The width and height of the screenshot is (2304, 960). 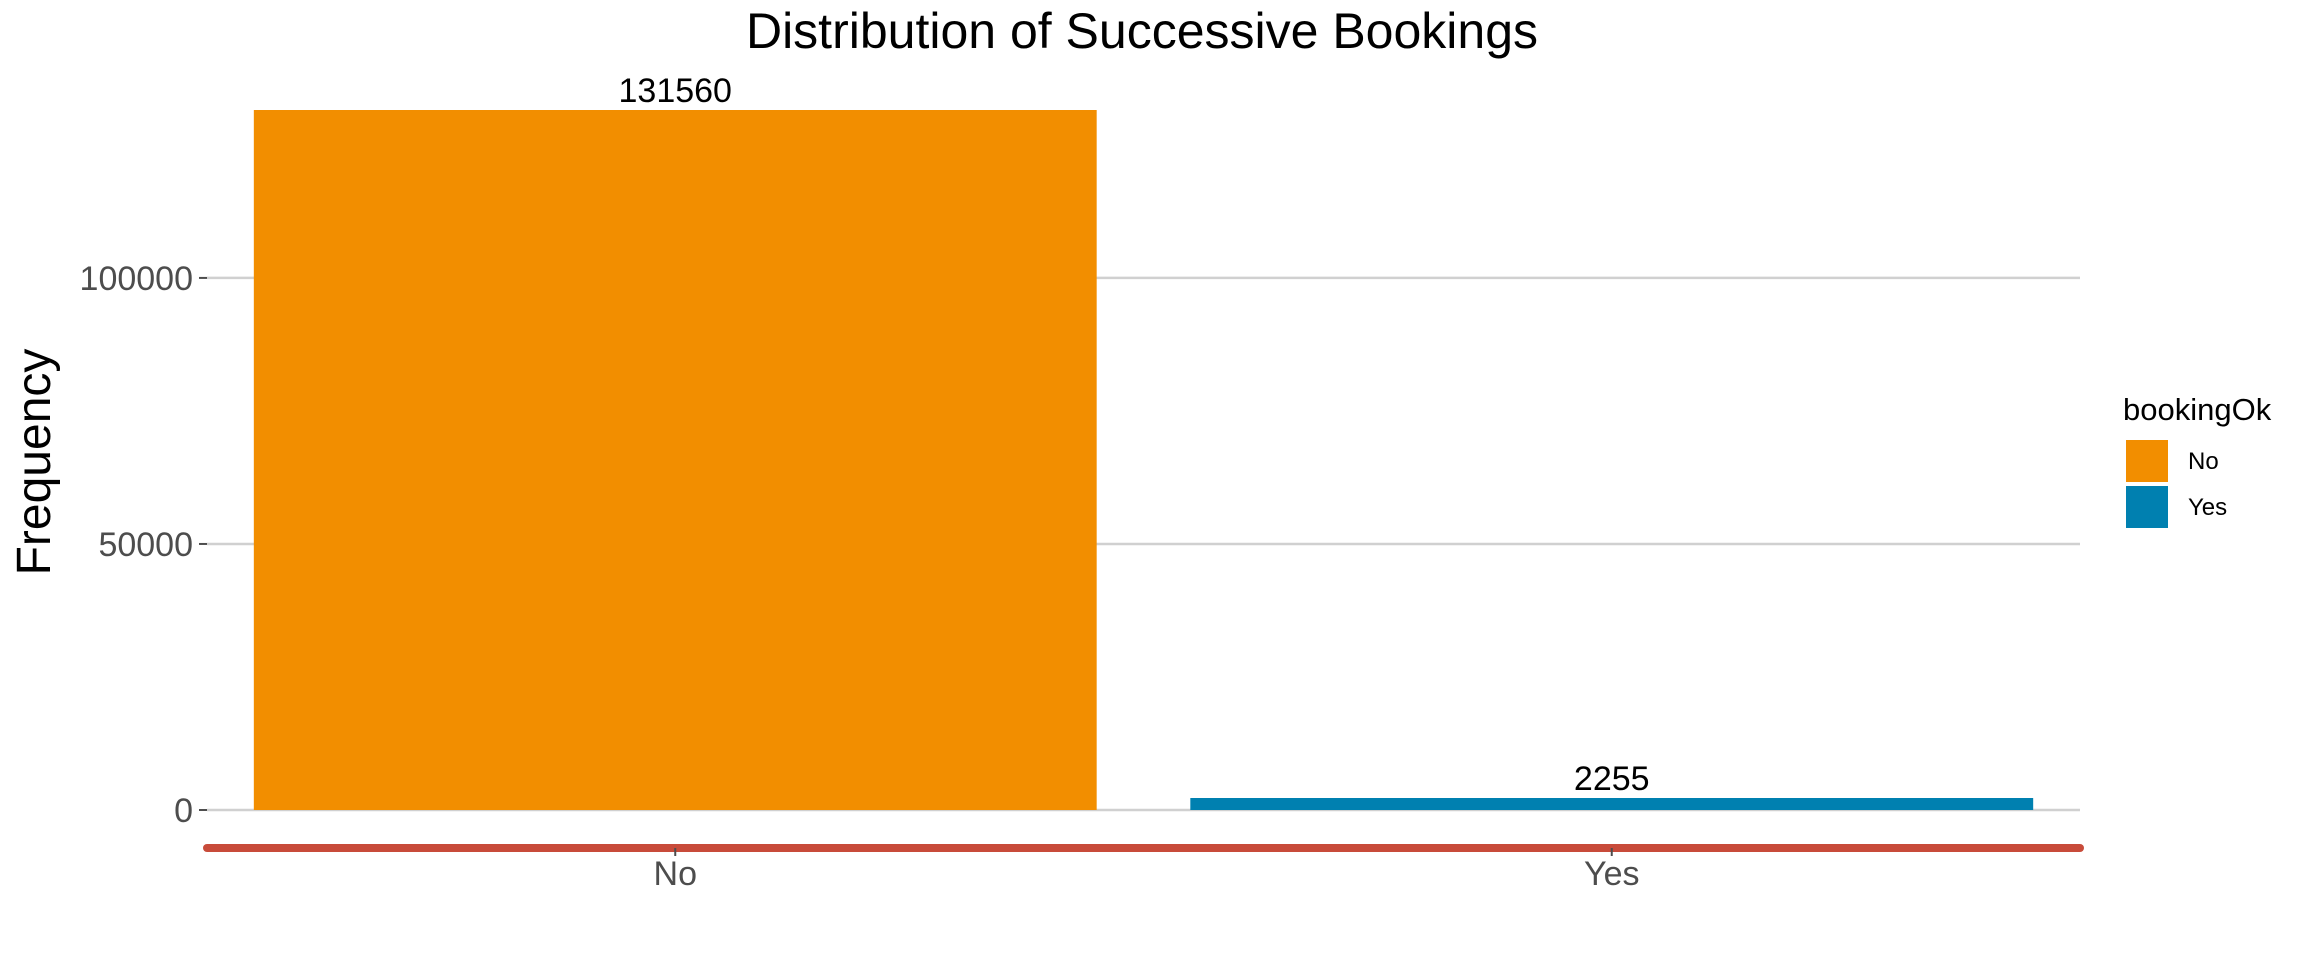 What do you see at coordinates (1142, 31) in the screenshot?
I see `chart-title: Distribution of Successive Bookings` at bounding box center [1142, 31].